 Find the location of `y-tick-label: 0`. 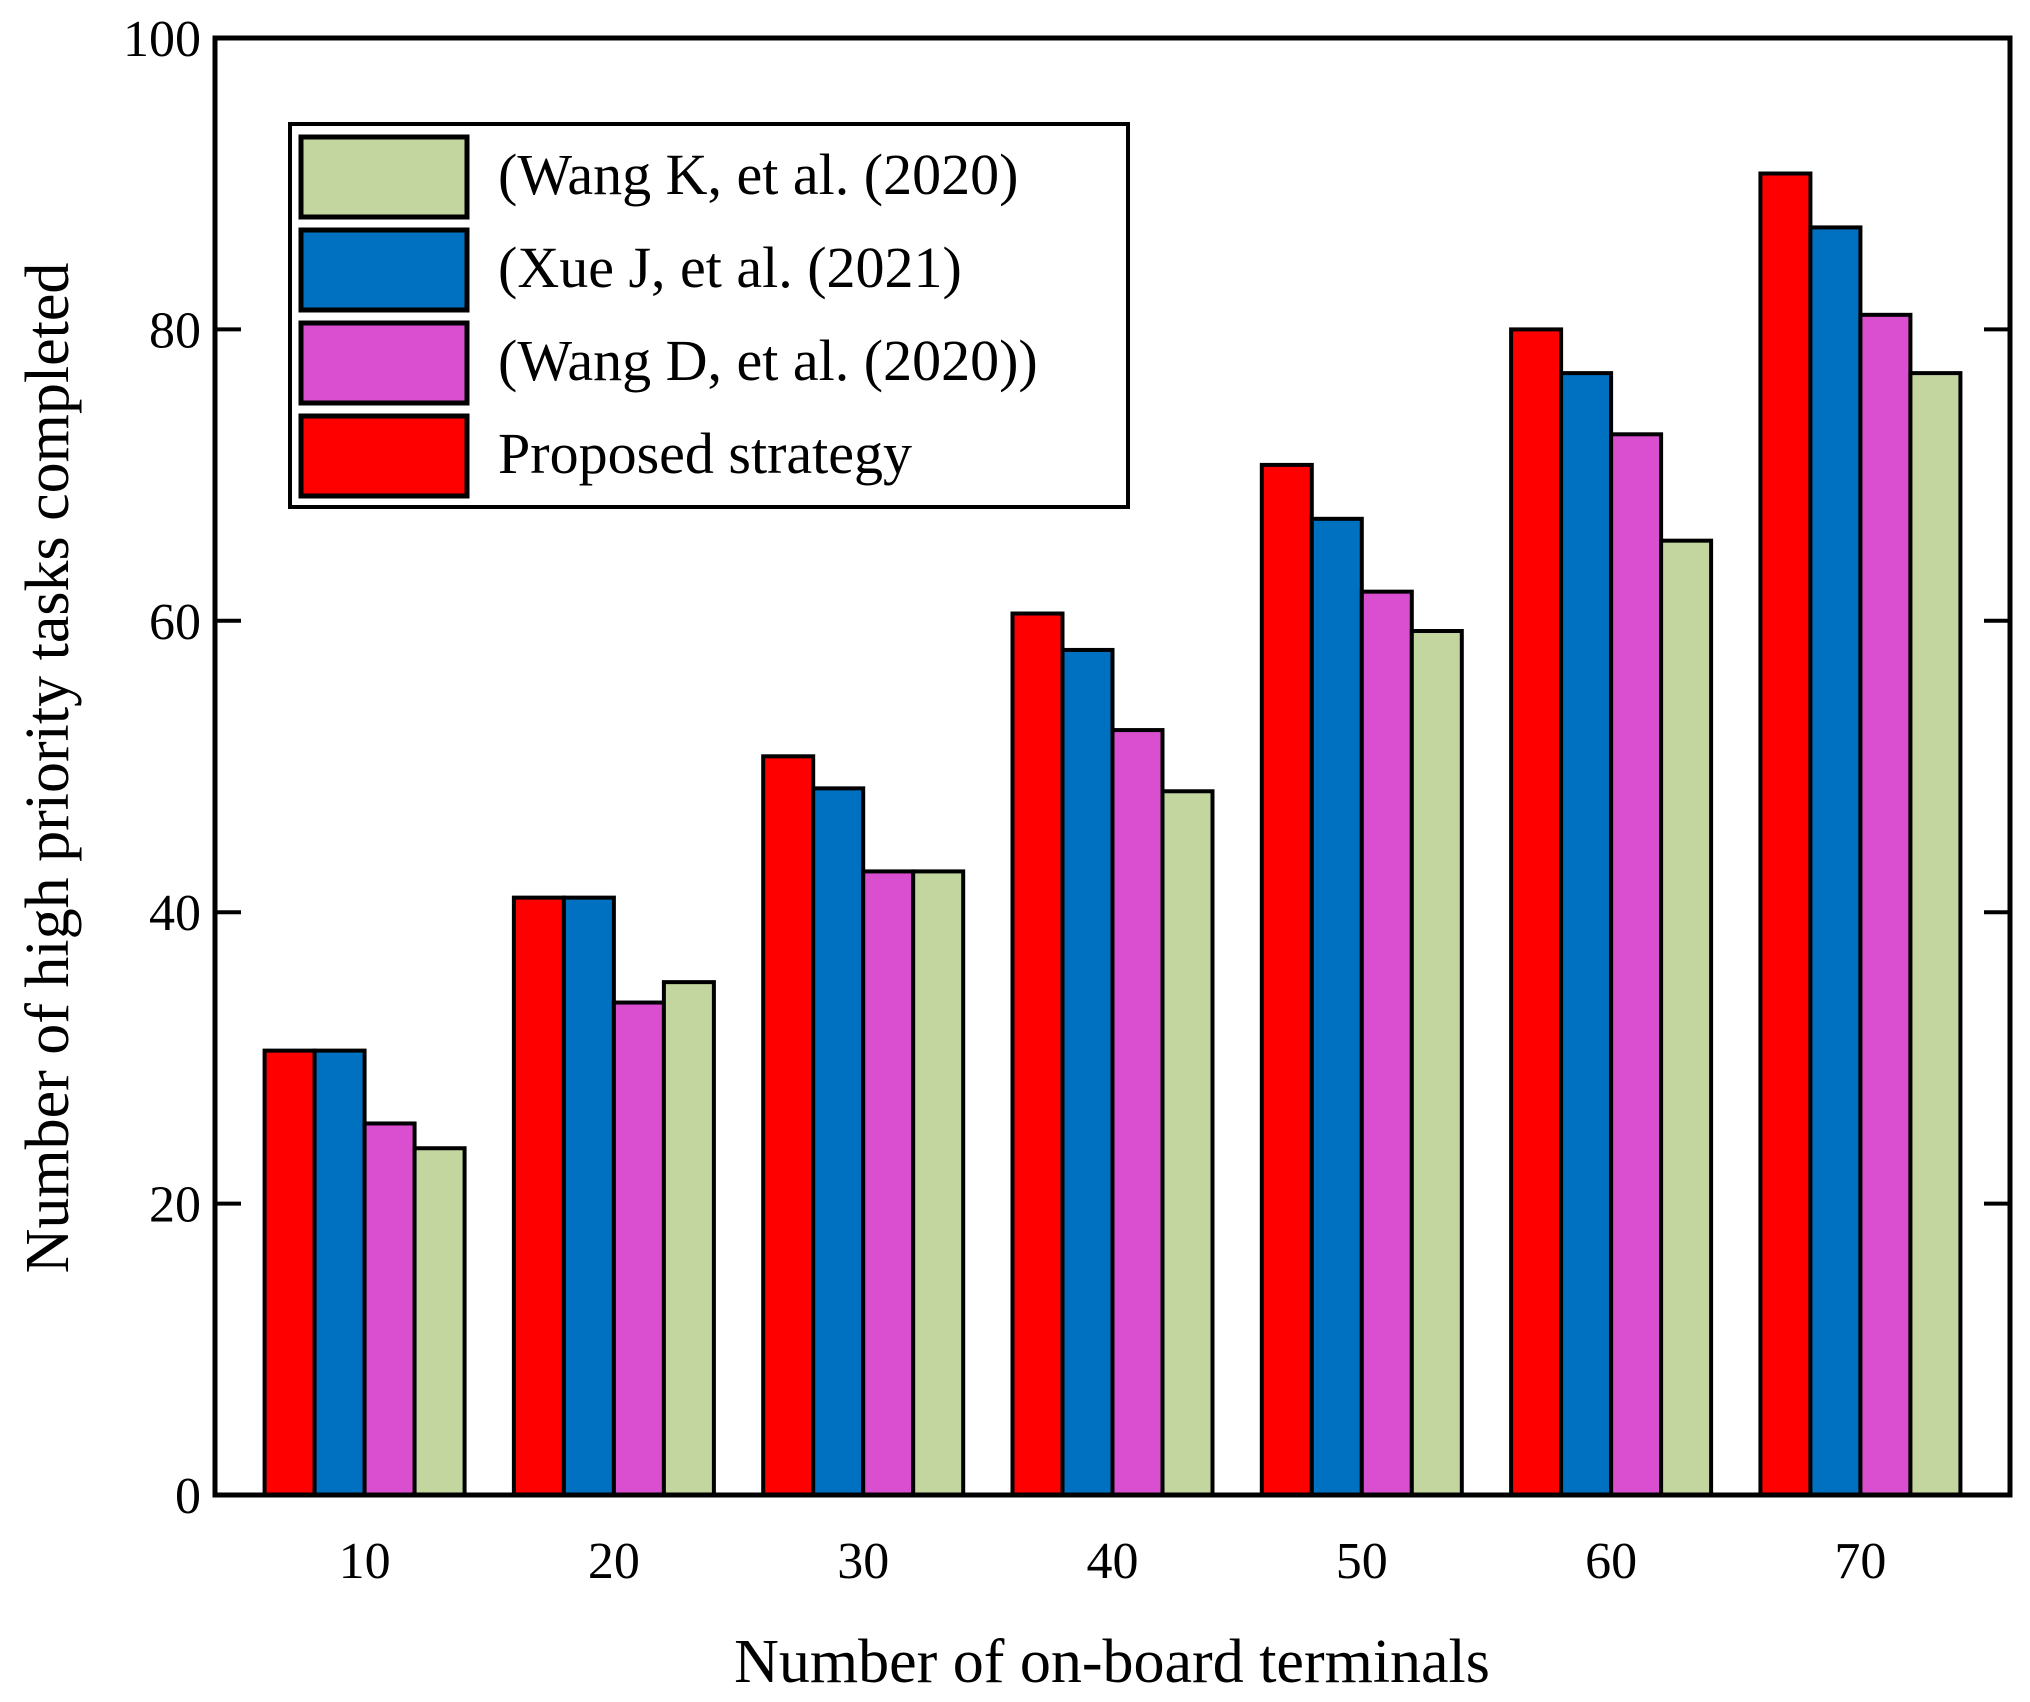

y-tick-label: 0 is located at coordinates (188, 1496).